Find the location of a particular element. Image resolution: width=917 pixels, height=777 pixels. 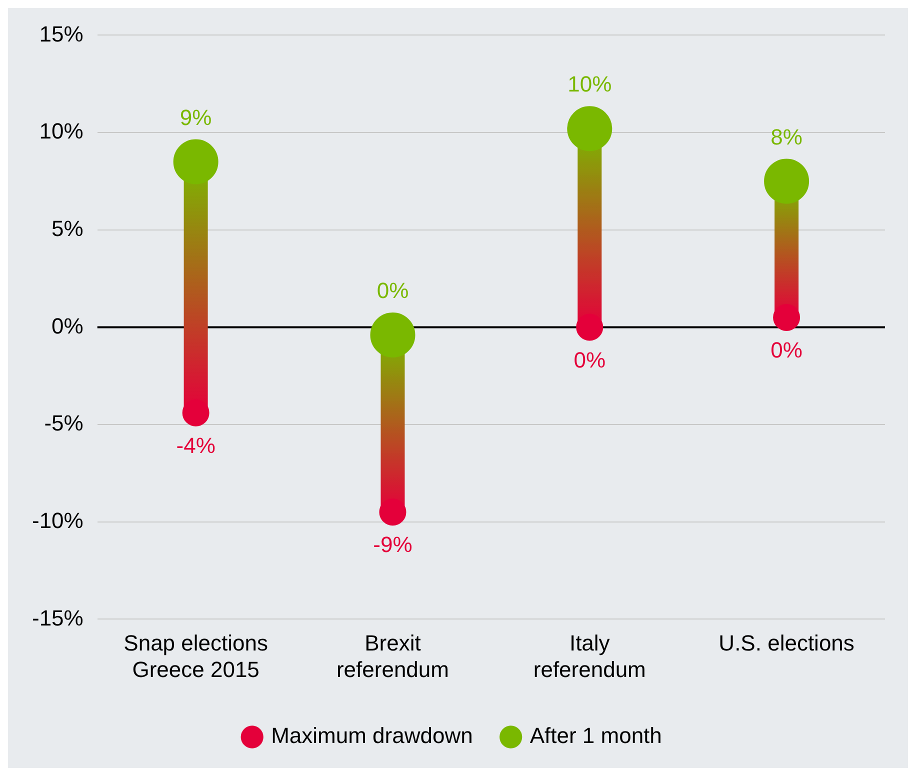

data-label: -9% is located at coordinates (392, 545).